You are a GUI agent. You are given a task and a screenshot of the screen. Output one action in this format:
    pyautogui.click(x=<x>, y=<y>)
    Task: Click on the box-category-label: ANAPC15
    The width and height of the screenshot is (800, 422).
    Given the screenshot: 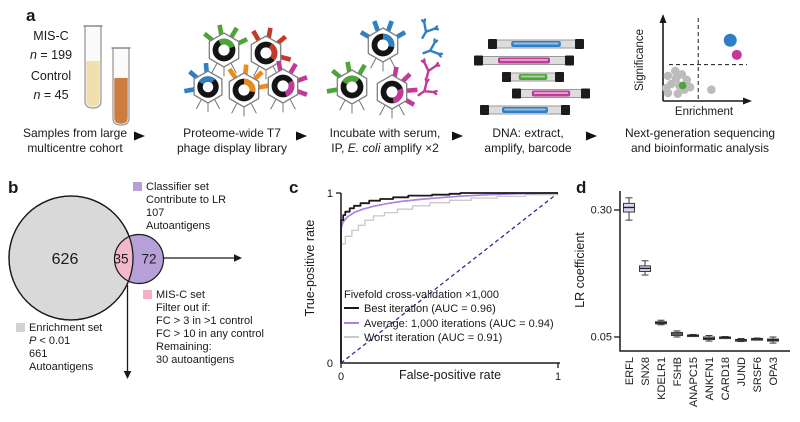 What is the action you would take?
    pyautogui.click(x=694, y=382)
    